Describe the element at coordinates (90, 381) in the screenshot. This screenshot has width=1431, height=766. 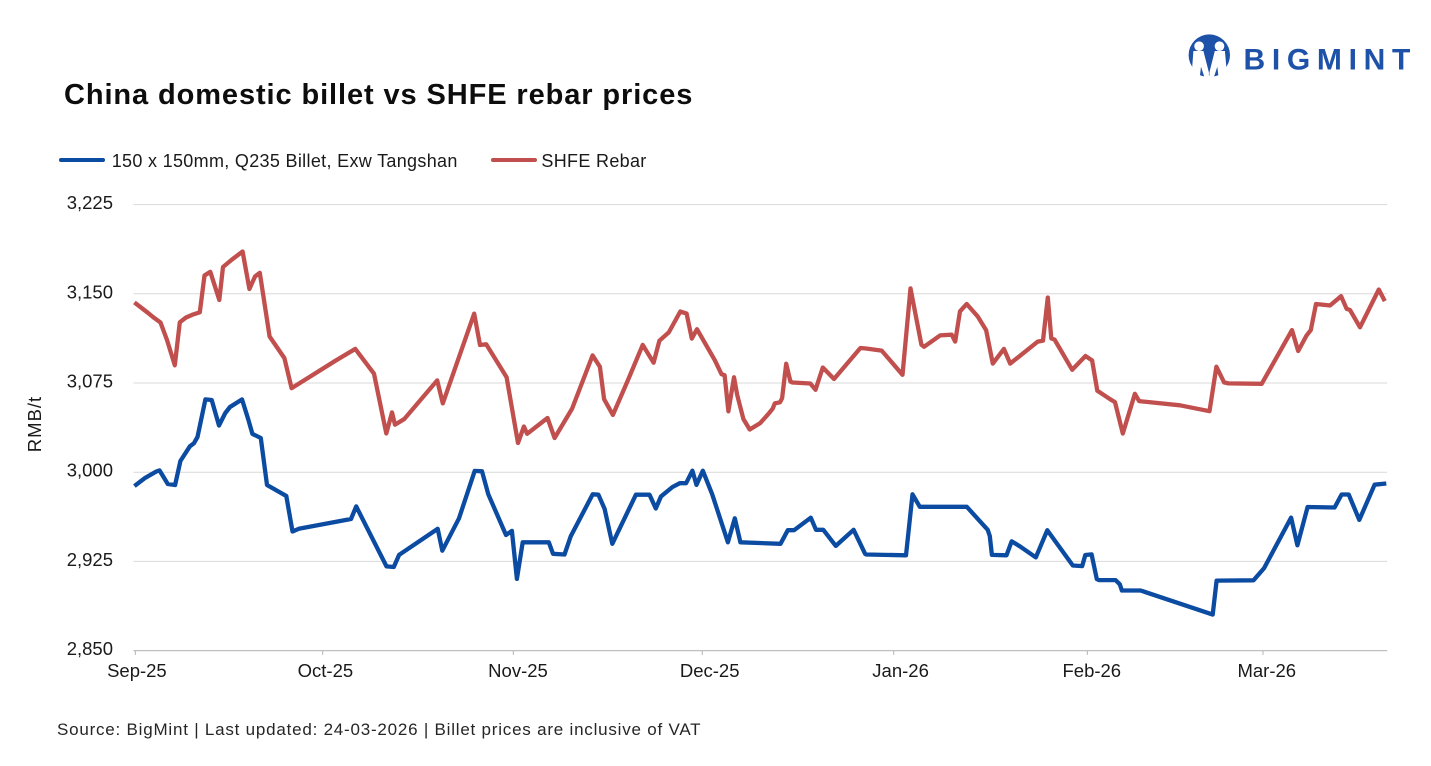
I see `svg-text: 3,075` at that location.